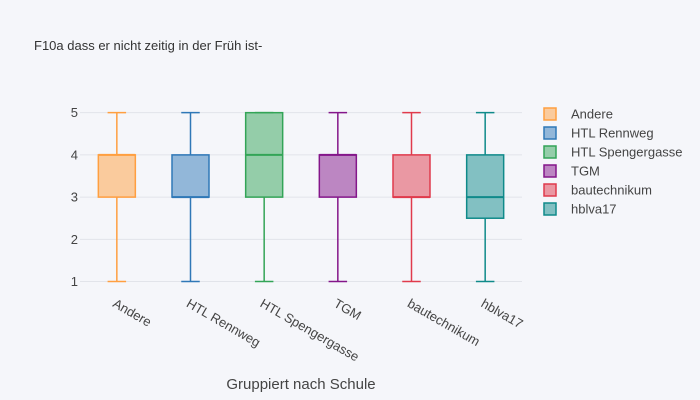 This screenshot has width=700, height=400. What do you see at coordinates (74, 112) in the screenshot?
I see `y-tick-label: 5` at bounding box center [74, 112].